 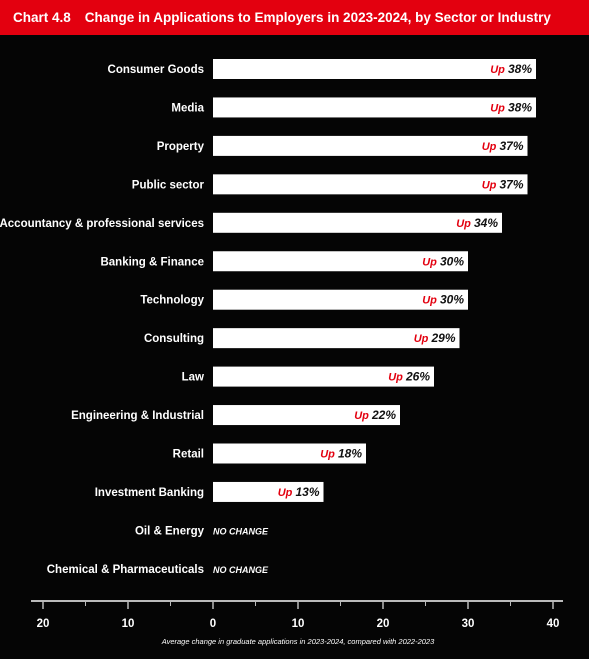 I want to click on chart-number: Chart 4.8, so click(x=42, y=17).